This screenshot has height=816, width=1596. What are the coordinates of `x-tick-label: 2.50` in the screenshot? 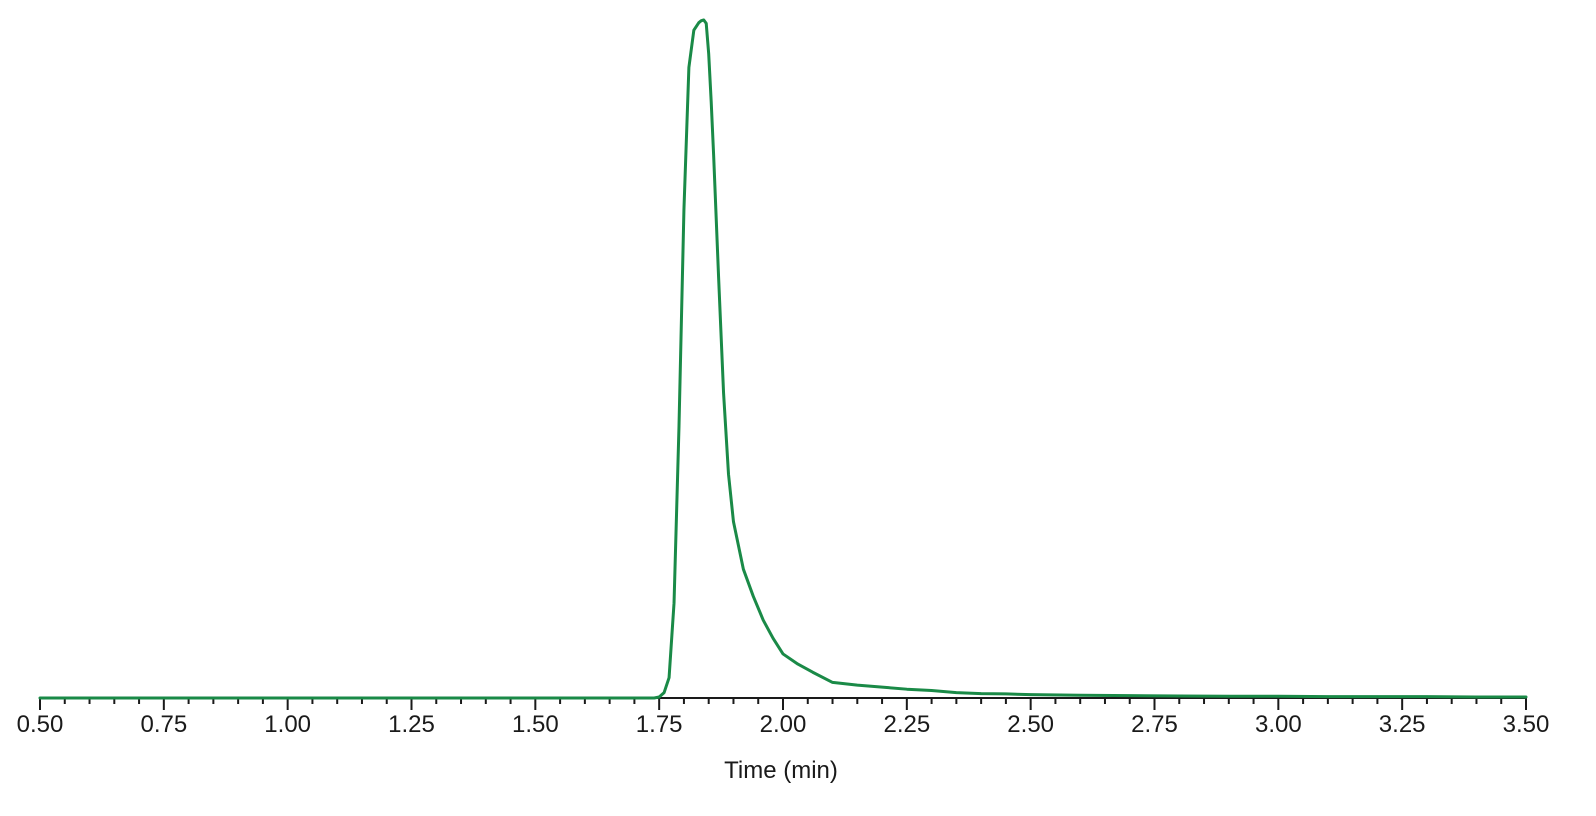 It's located at (1030, 724).